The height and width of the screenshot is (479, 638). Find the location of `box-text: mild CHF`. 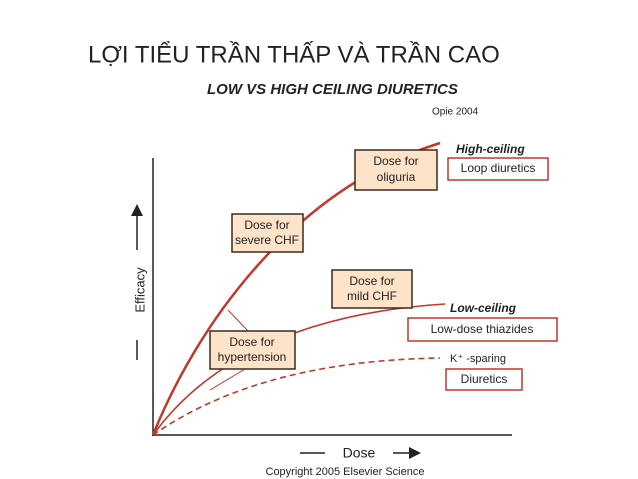

box-text: mild CHF is located at coordinates (372, 296).